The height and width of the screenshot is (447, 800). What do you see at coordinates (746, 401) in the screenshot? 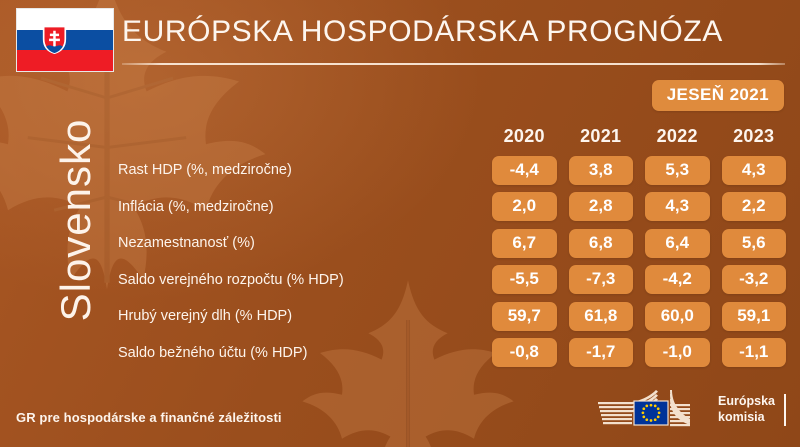
I see `commission-name-line1: Európska` at bounding box center [746, 401].